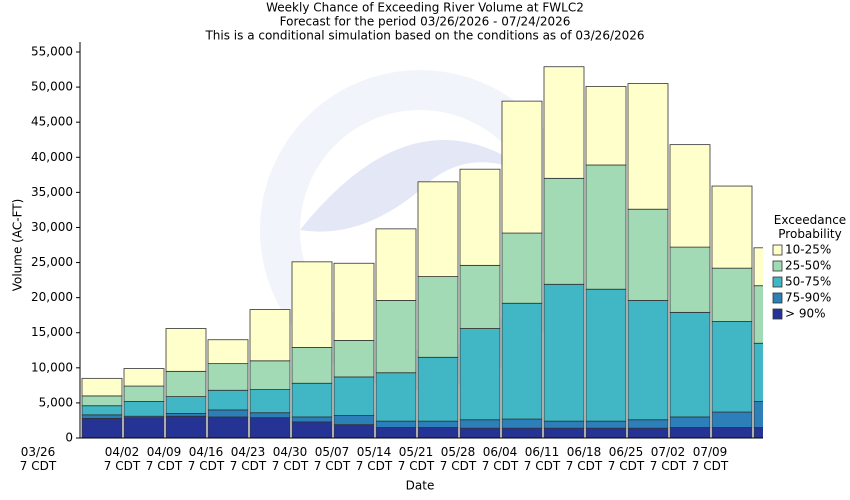  Describe the element at coordinates (69, 438) in the screenshot. I see `y-tick-label: 0` at that location.